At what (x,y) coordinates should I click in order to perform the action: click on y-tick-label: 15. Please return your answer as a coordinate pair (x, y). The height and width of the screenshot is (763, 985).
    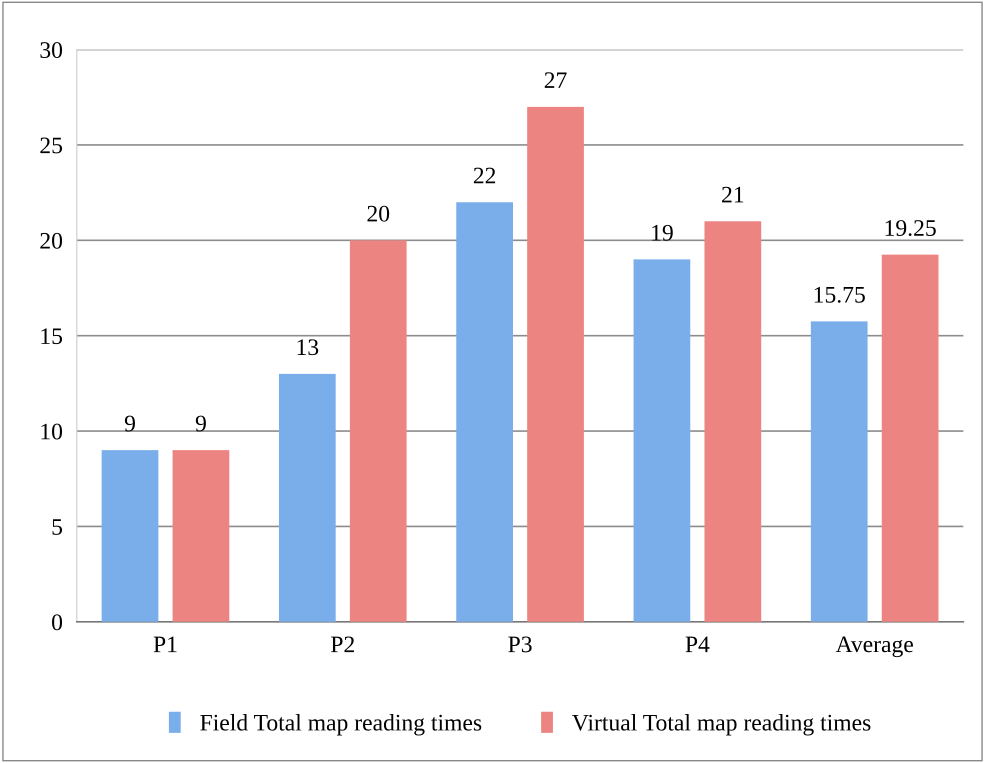
    Looking at the image, I should click on (51, 336).